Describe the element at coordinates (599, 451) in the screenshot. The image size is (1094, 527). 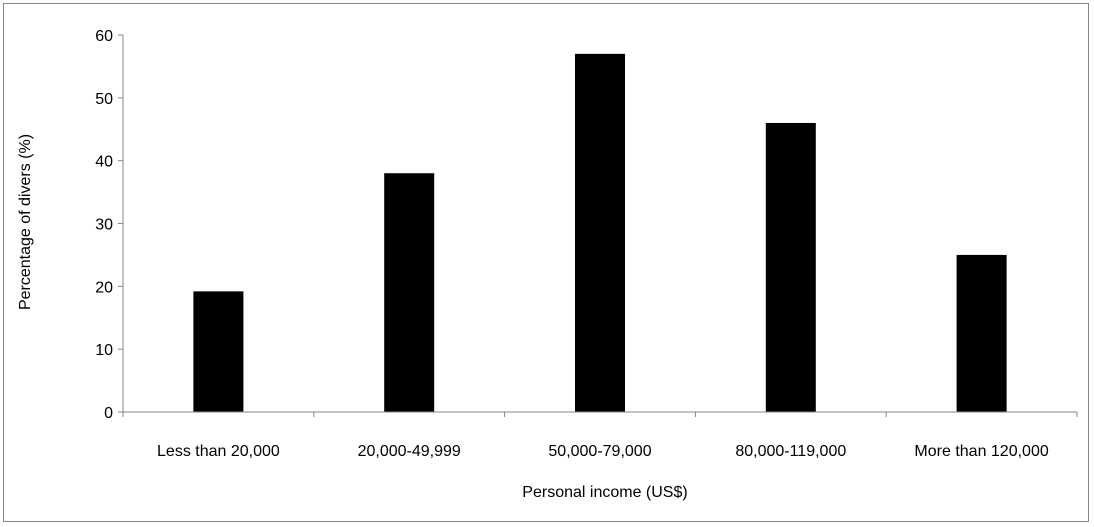
I see `x-category-label: 50,000-79,000` at that location.